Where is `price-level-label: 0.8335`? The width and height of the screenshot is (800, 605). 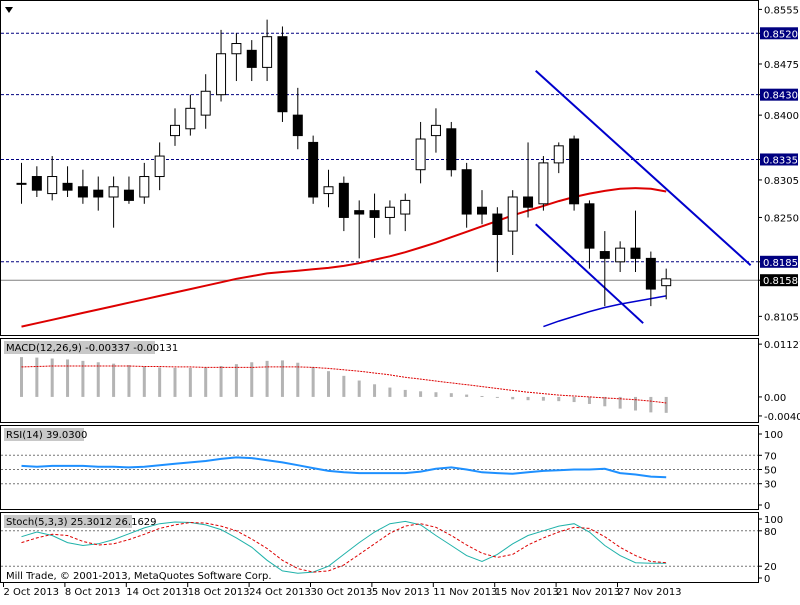
price-level-label: 0.8335 is located at coordinates (780, 160).